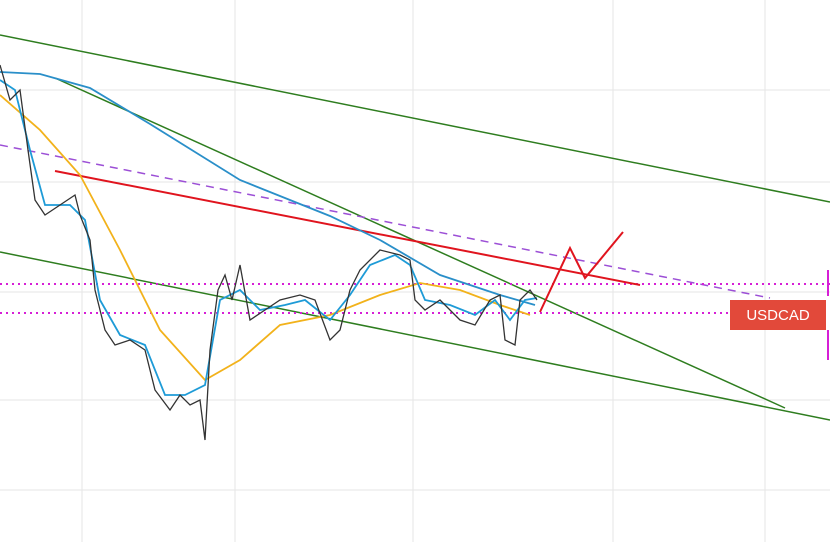  I want to click on symbol-tag-box, so click(778, 315).